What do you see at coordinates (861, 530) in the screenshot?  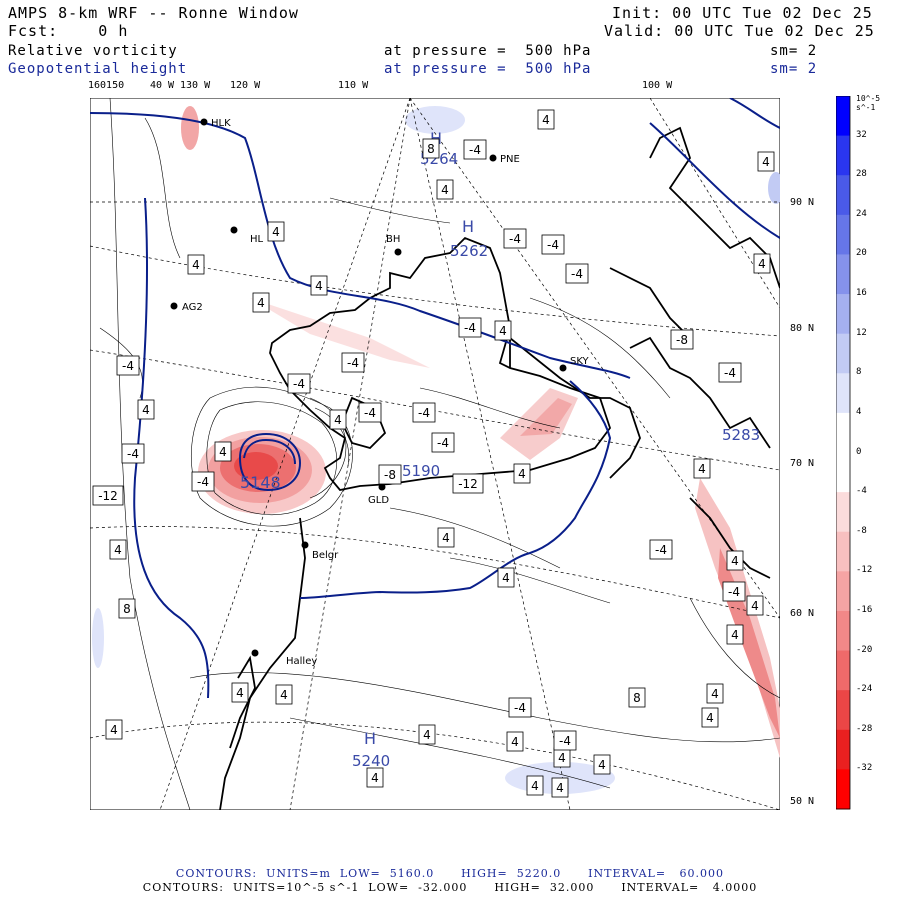 I see `colorbar-tick-label: -8` at bounding box center [861, 530].